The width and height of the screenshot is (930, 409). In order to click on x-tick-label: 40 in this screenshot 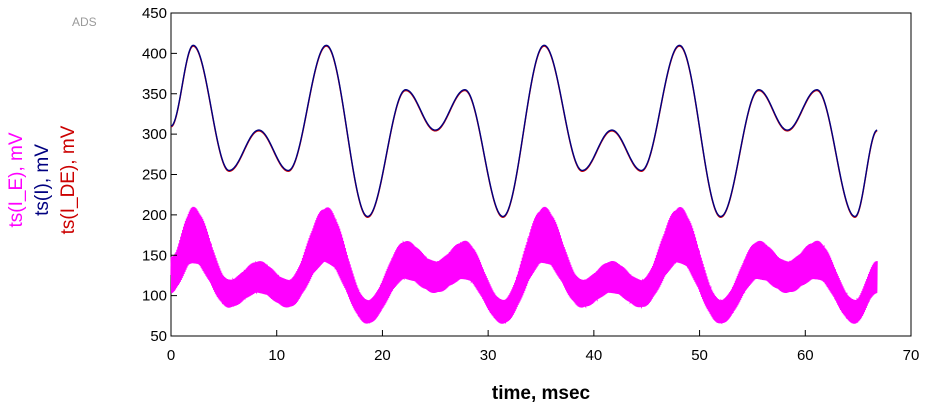, I will do `click(594, 355)`.